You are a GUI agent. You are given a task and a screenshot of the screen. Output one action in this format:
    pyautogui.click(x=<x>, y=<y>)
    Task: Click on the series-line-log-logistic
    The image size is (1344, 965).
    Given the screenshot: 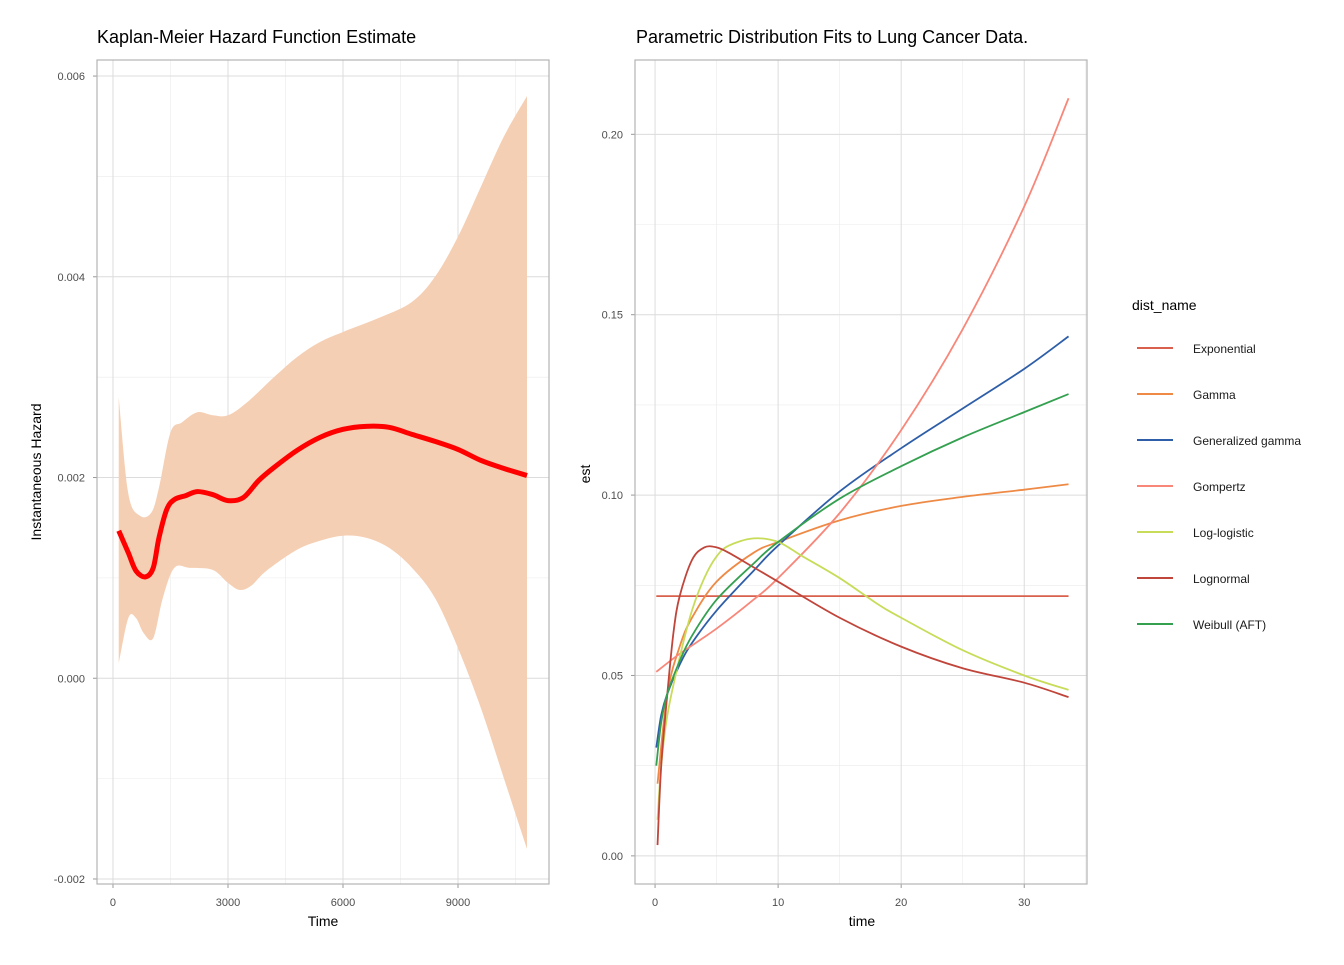 What is the action you would take?
    pyautogui.click(x=862, y=678)
    